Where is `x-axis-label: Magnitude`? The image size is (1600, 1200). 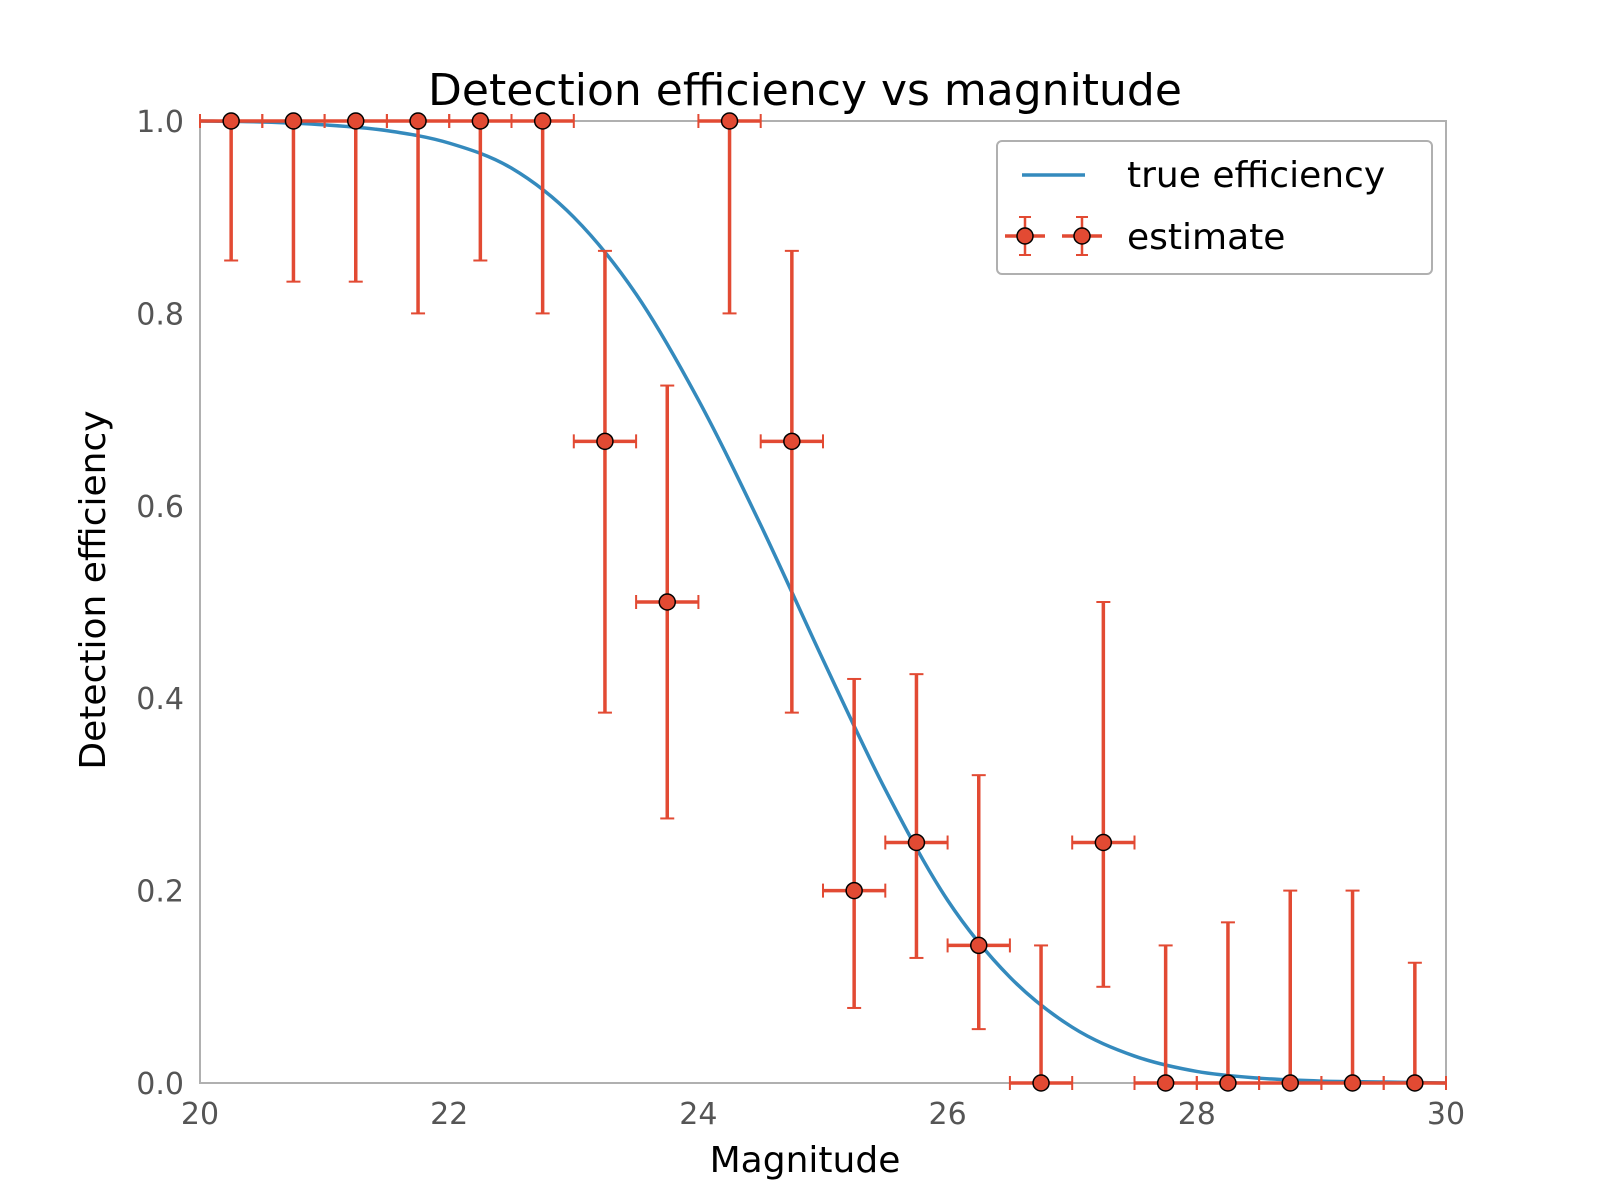
x-axis-label: Magnitude is located at coordinates (805, 1160).